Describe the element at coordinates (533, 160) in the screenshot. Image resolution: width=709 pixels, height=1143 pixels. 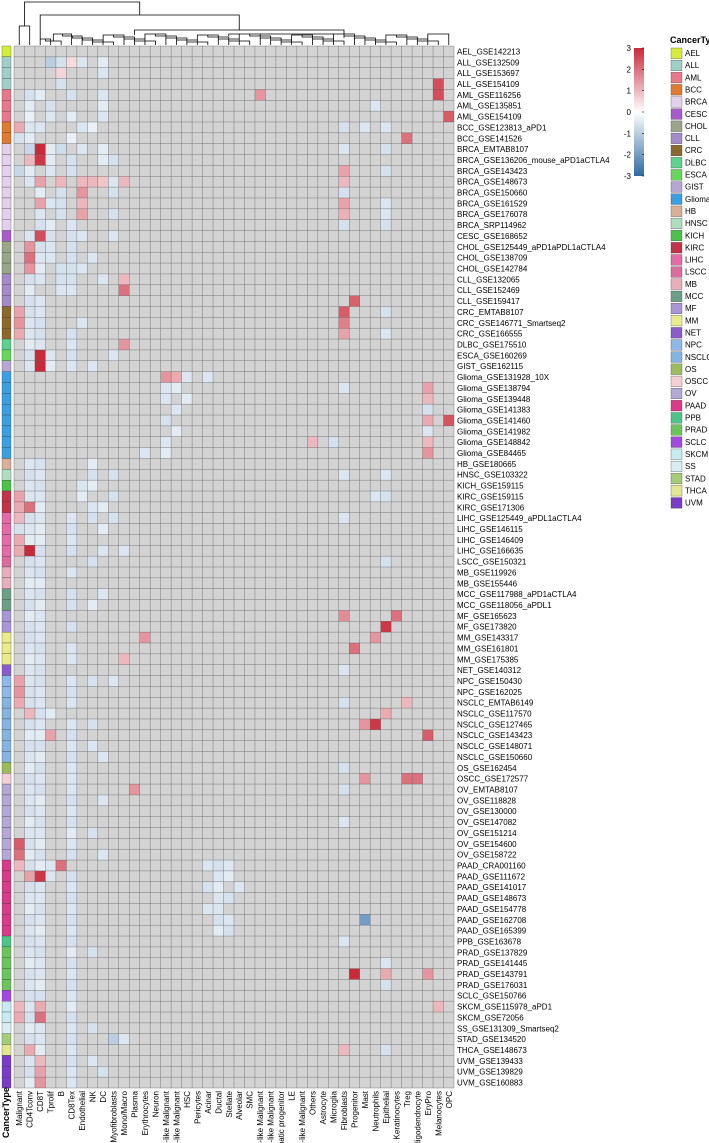
I see `row-label: BRCA_GSE136206_mouse_aPD1aCTLA4` at that location.